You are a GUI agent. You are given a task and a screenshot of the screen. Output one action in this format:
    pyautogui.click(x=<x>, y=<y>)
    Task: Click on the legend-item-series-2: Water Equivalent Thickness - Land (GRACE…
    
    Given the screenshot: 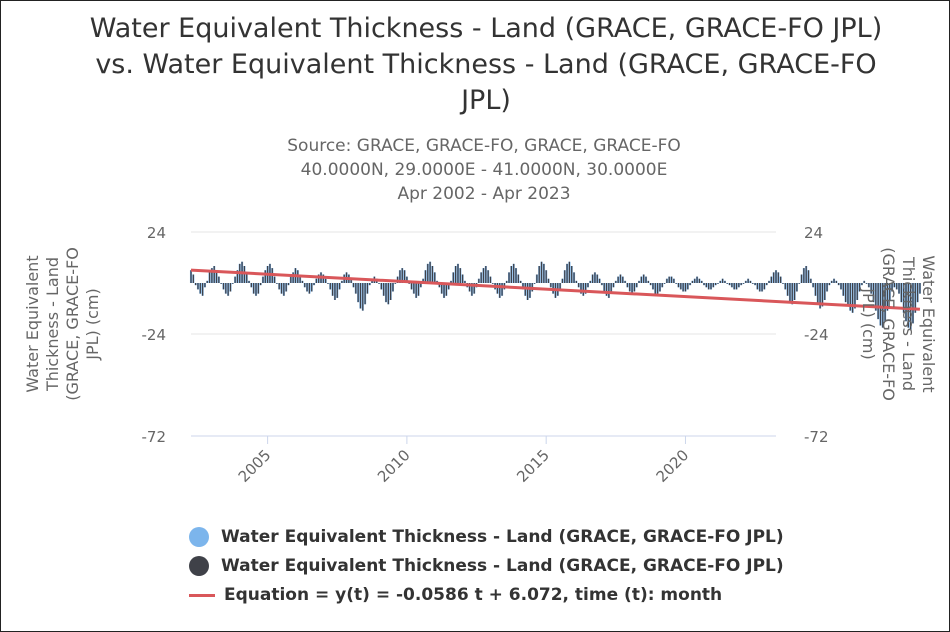 What is the action you would take?
    pyautogui.click(x=486, y=566)
    